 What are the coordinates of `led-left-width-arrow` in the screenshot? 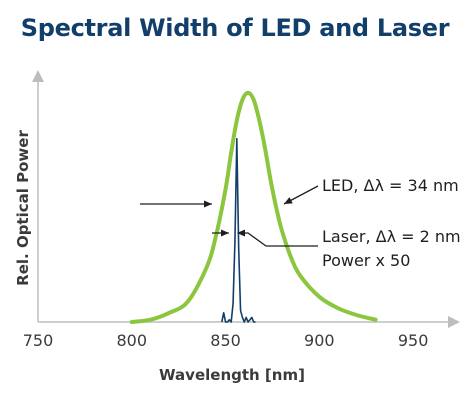 It's located at (176, 204).